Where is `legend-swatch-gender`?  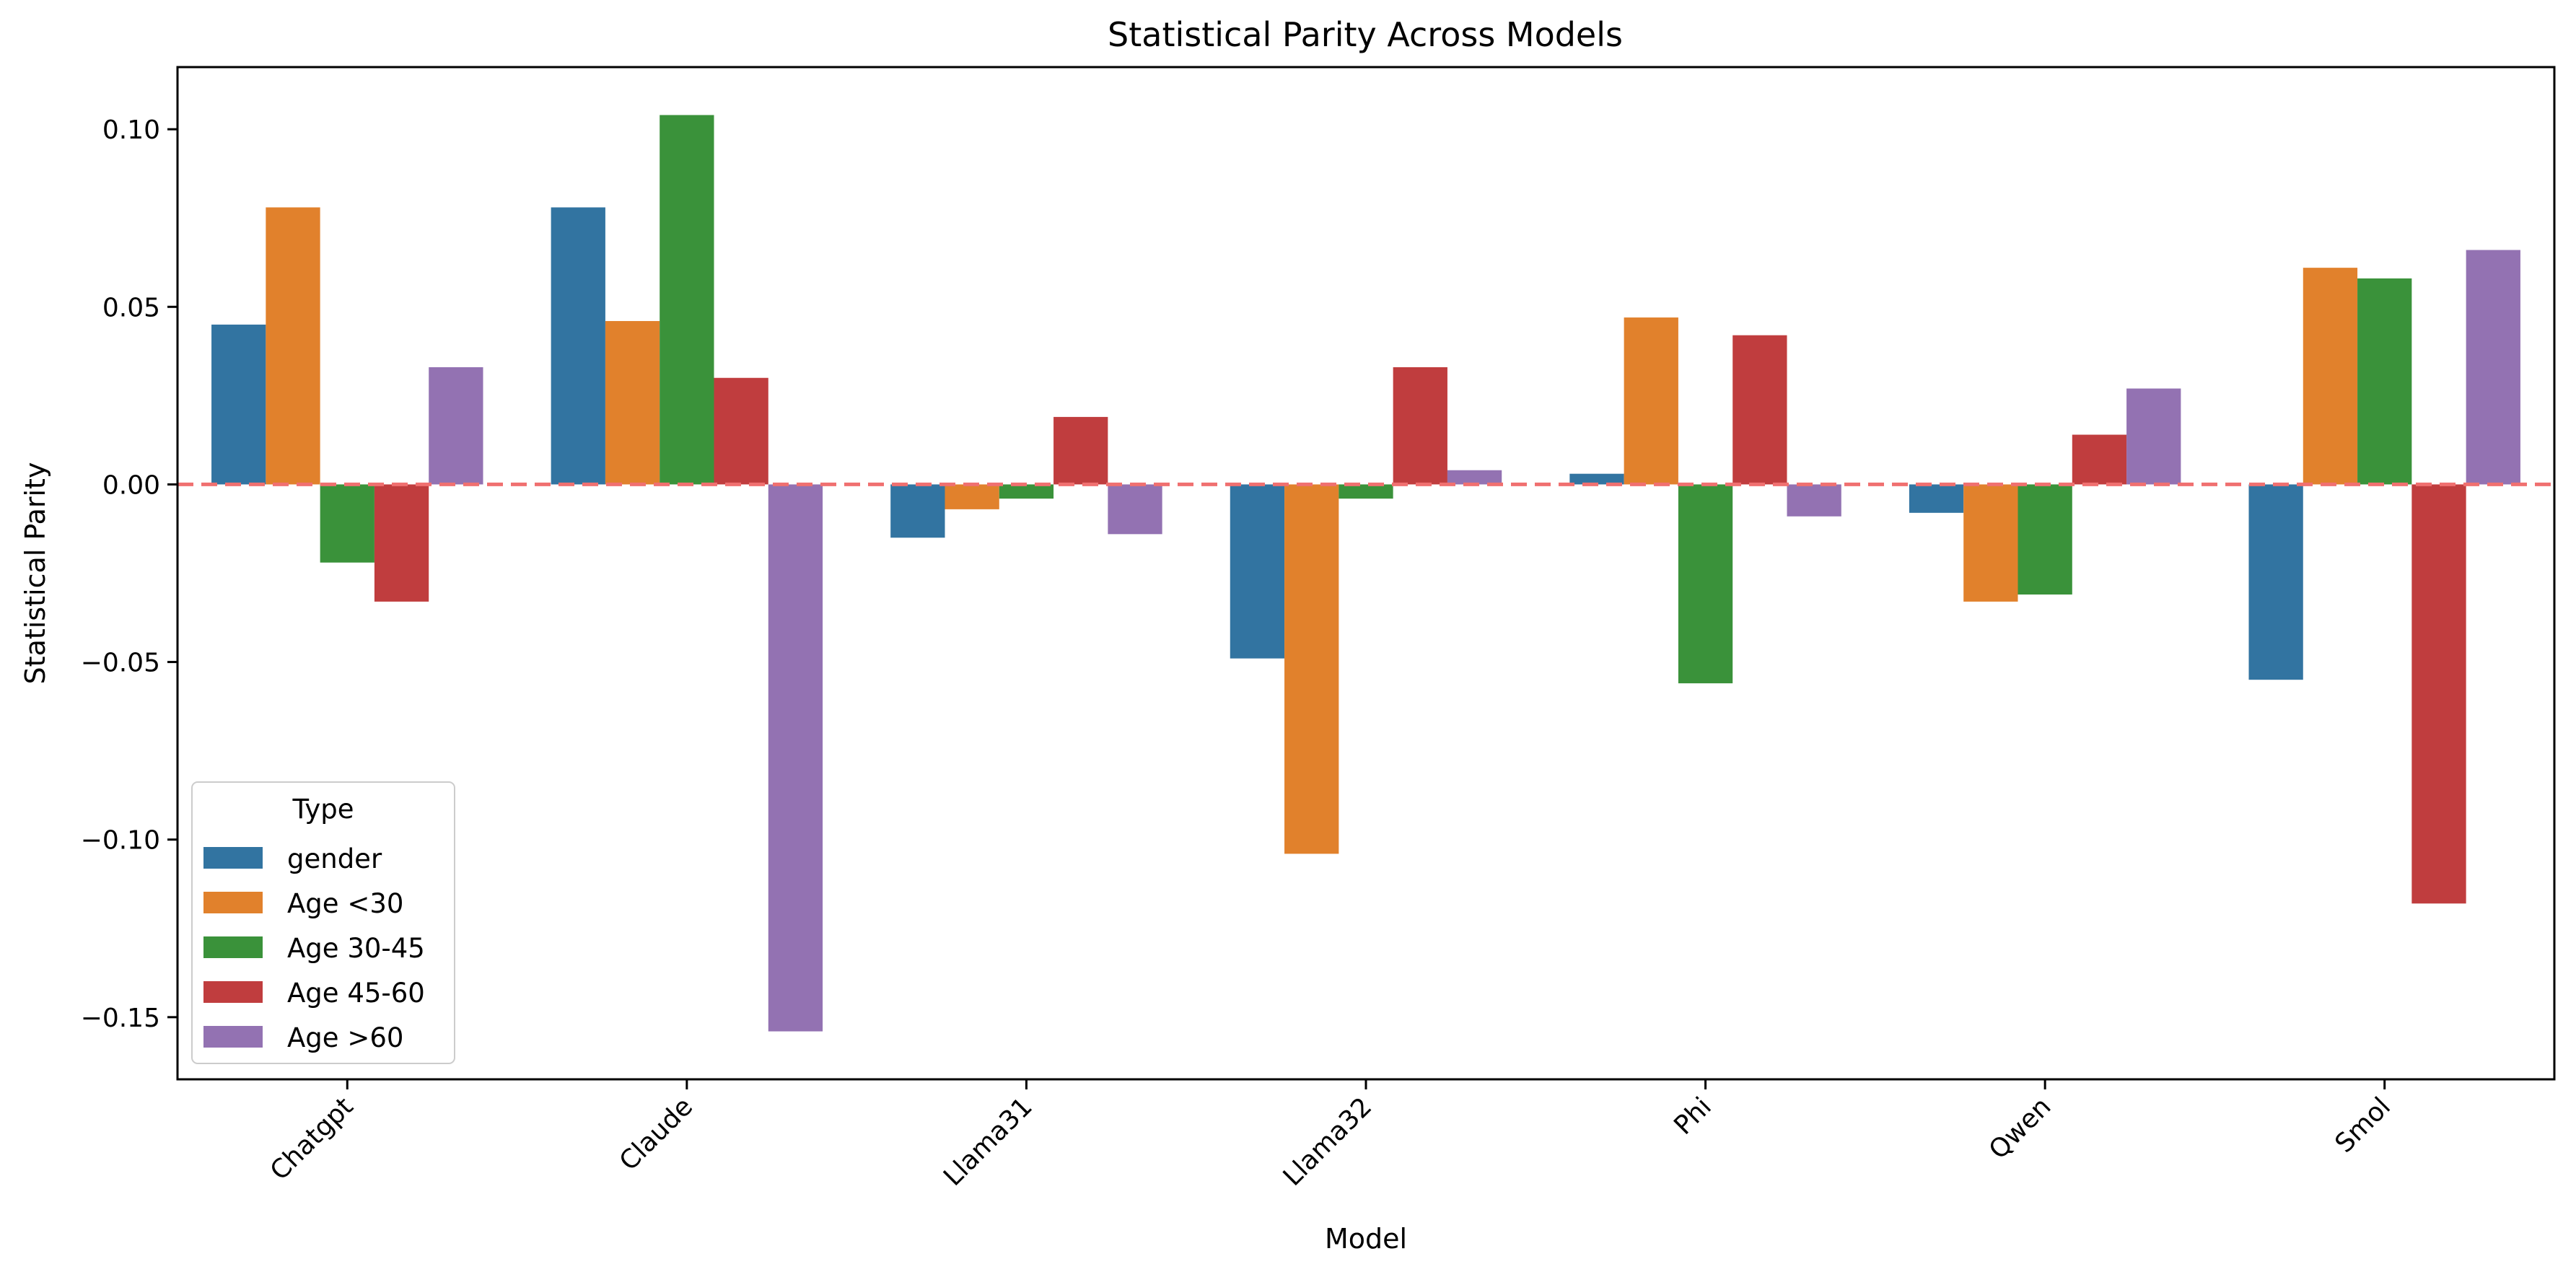
legend-swatch-gender is located at coordinates (233, 858).